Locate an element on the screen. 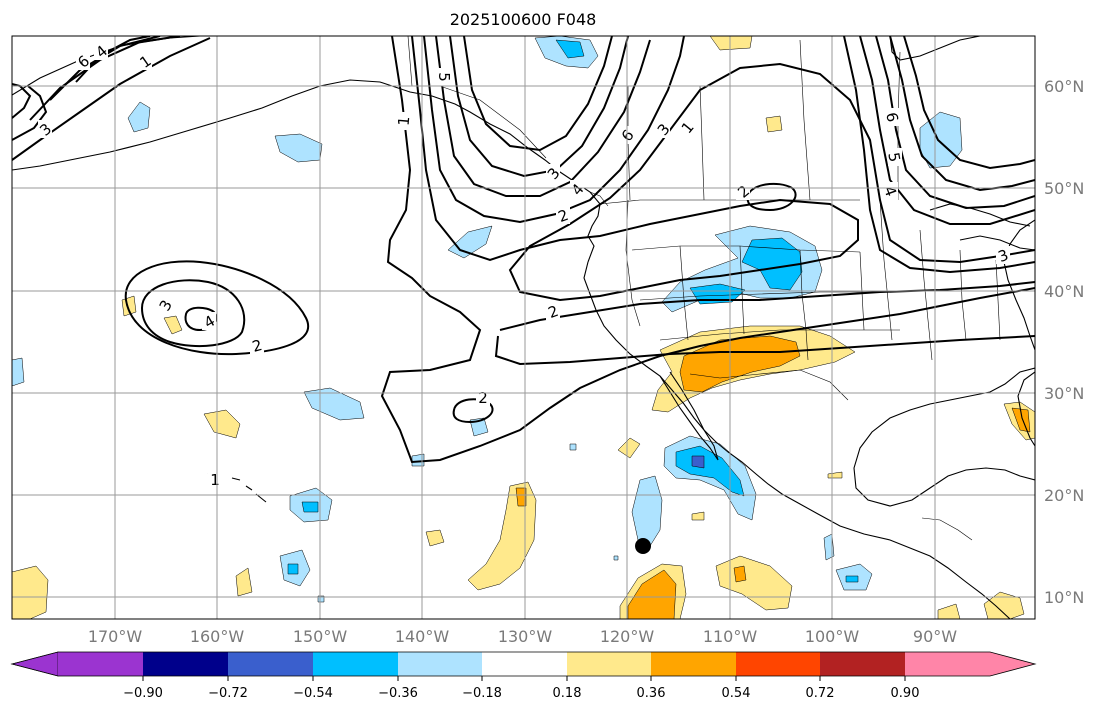 Image resolution: width=1105 pixels, height=712 pixels. lon-label: 140°W is located at coordinates (422, 636).